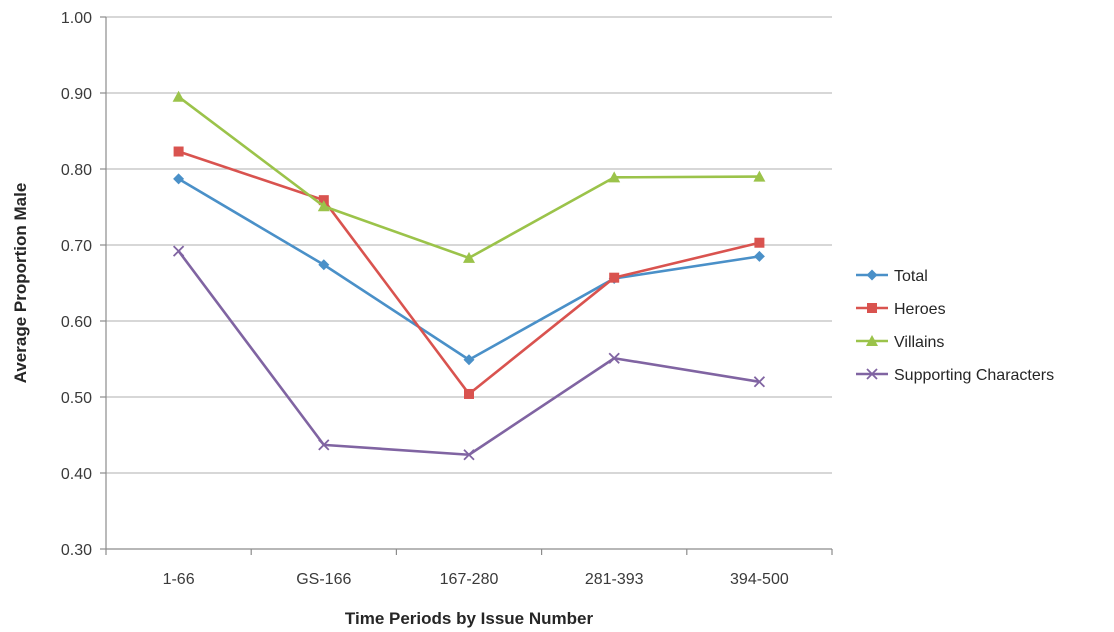 Image resolution: width=1114 pixels, height=632 pixels. Describe the element at coordinates (614, 579) in the screenshot. I see `x-tick-label: 281-393` at that location.